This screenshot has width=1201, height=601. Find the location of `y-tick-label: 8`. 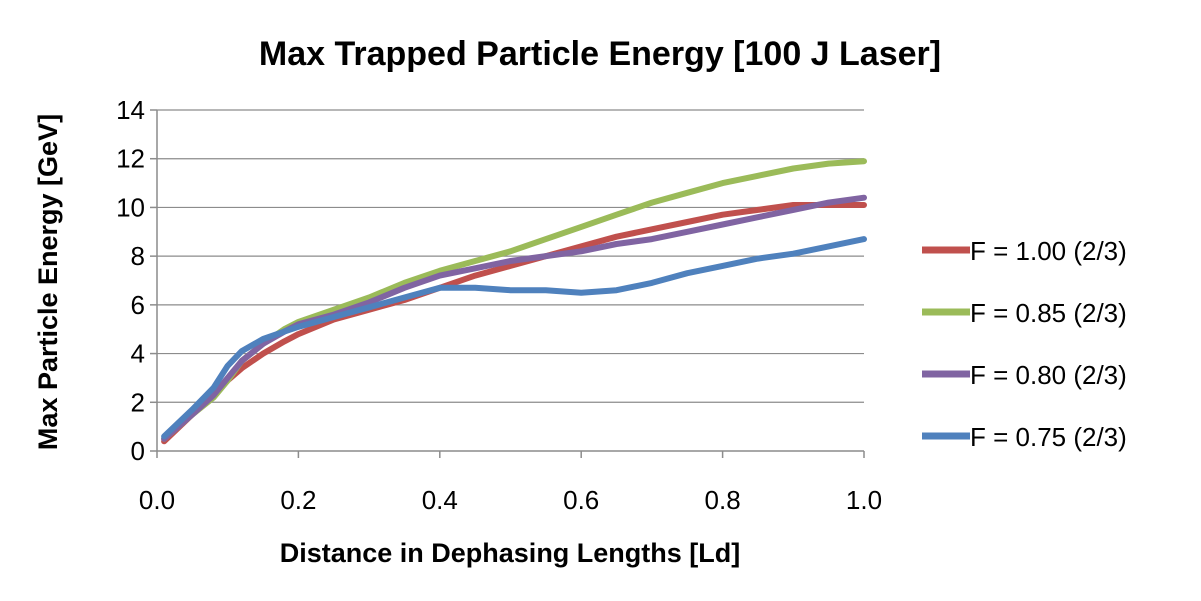

y-tick-label: 8 is located at coordinates (138, 256).